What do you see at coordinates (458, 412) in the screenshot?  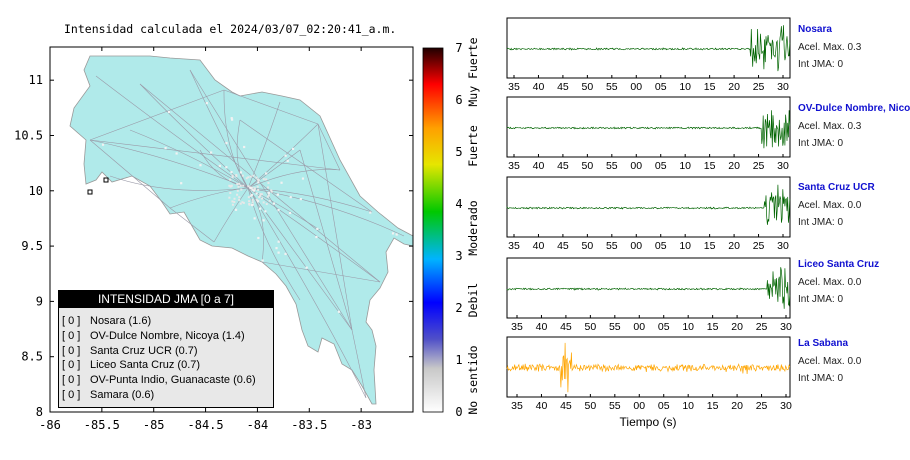 I see `colorbar-tick-label: 0` at bounding box center [458, 412].